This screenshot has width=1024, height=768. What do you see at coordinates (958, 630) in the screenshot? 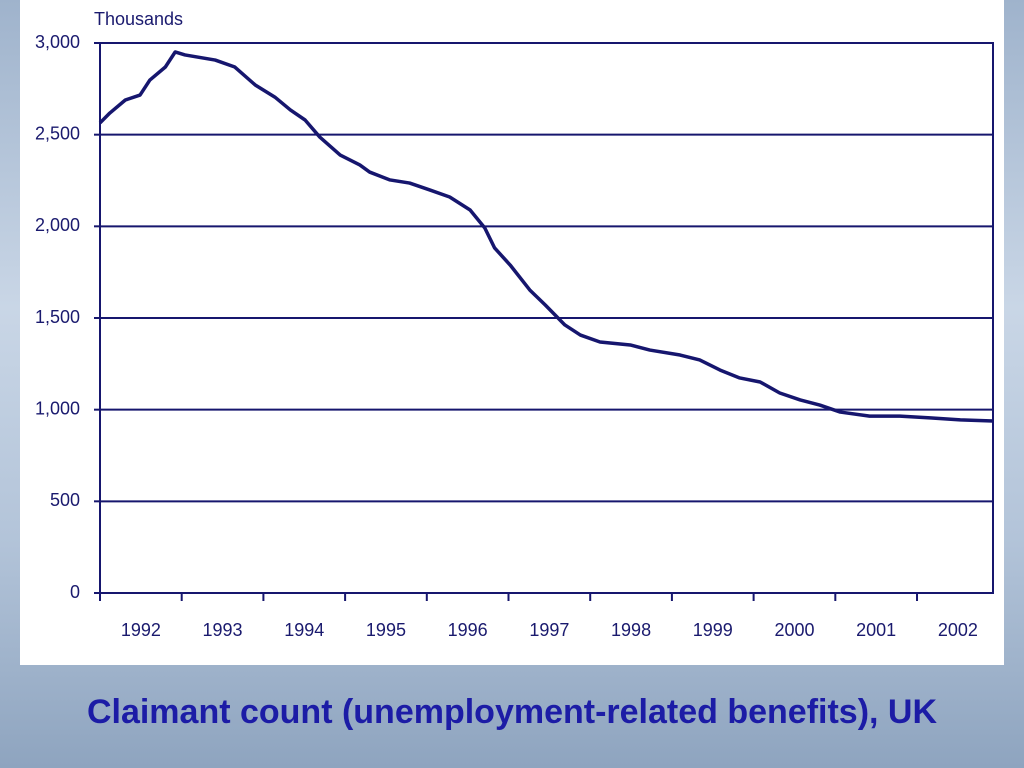
I see `x-tick-label: 2002` at bounding box center [958, 630].